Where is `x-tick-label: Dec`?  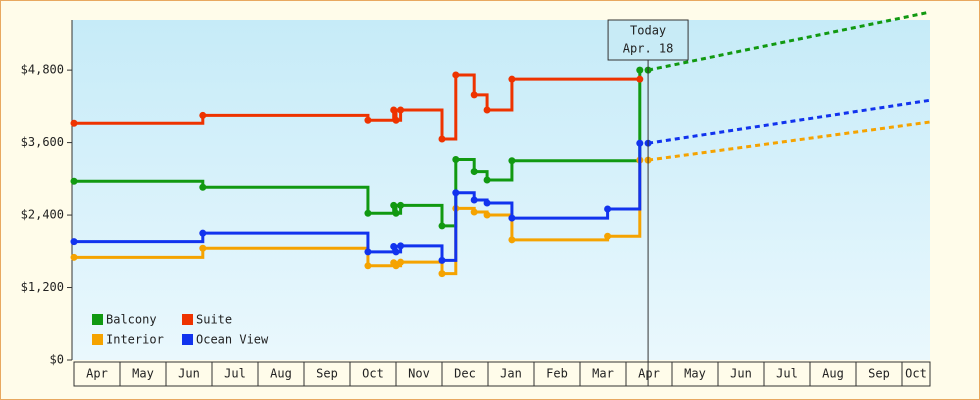
x-tick-label: Dec is located at coordinates (465, 374).